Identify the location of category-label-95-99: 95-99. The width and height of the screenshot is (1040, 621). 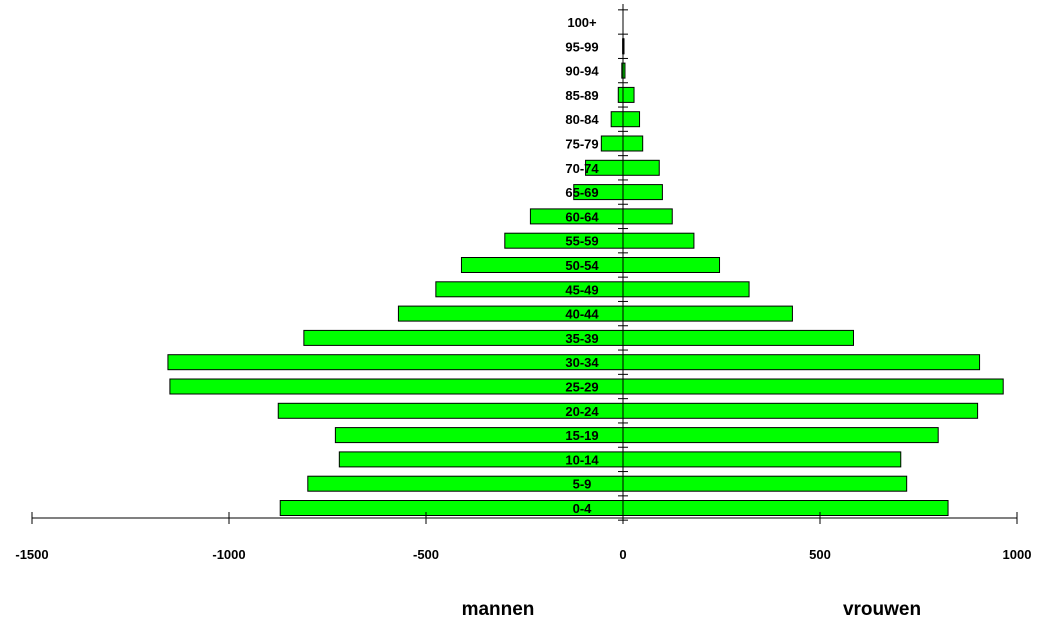
(581, 46).